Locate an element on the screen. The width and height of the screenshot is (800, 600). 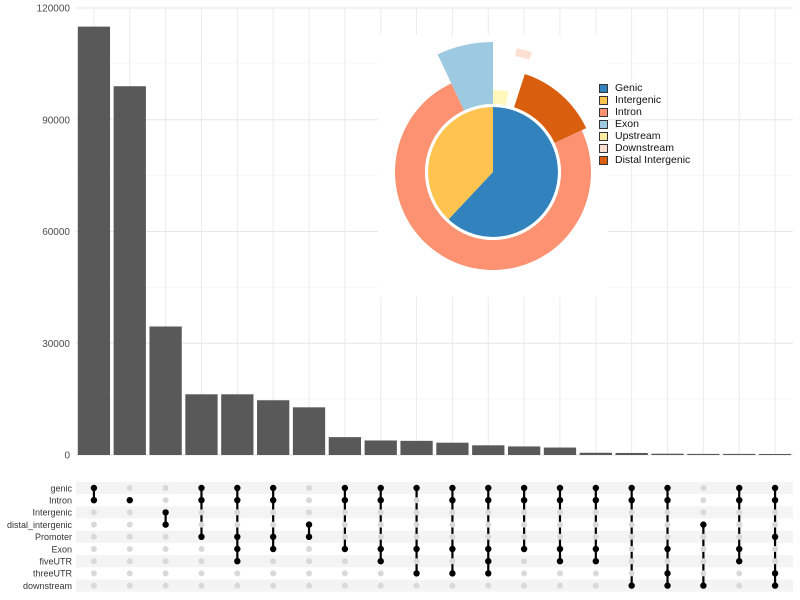
legend-label: Intergenic is located at coordinates (638, 100).